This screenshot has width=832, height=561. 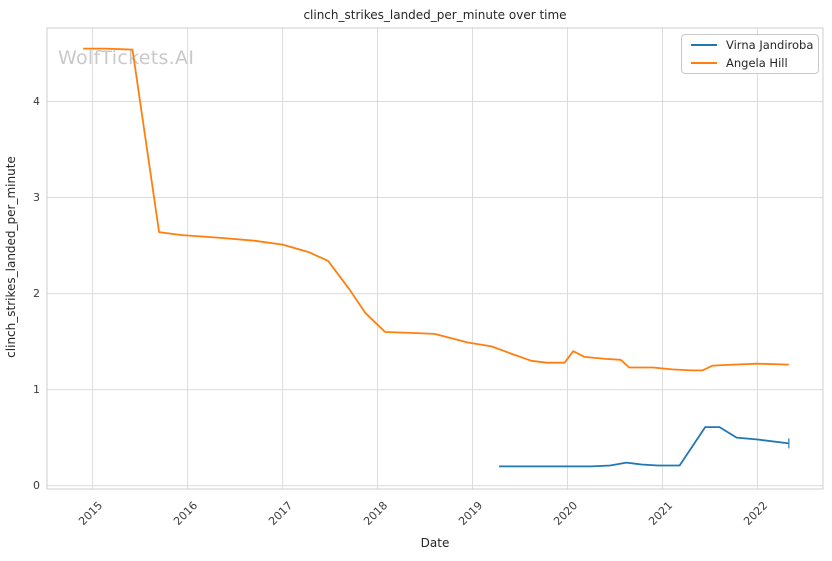 What do you see at coordinates (704, 45) in the screenshot?
I see `legend-line-blue-icon` at bounding box center [704, 45].